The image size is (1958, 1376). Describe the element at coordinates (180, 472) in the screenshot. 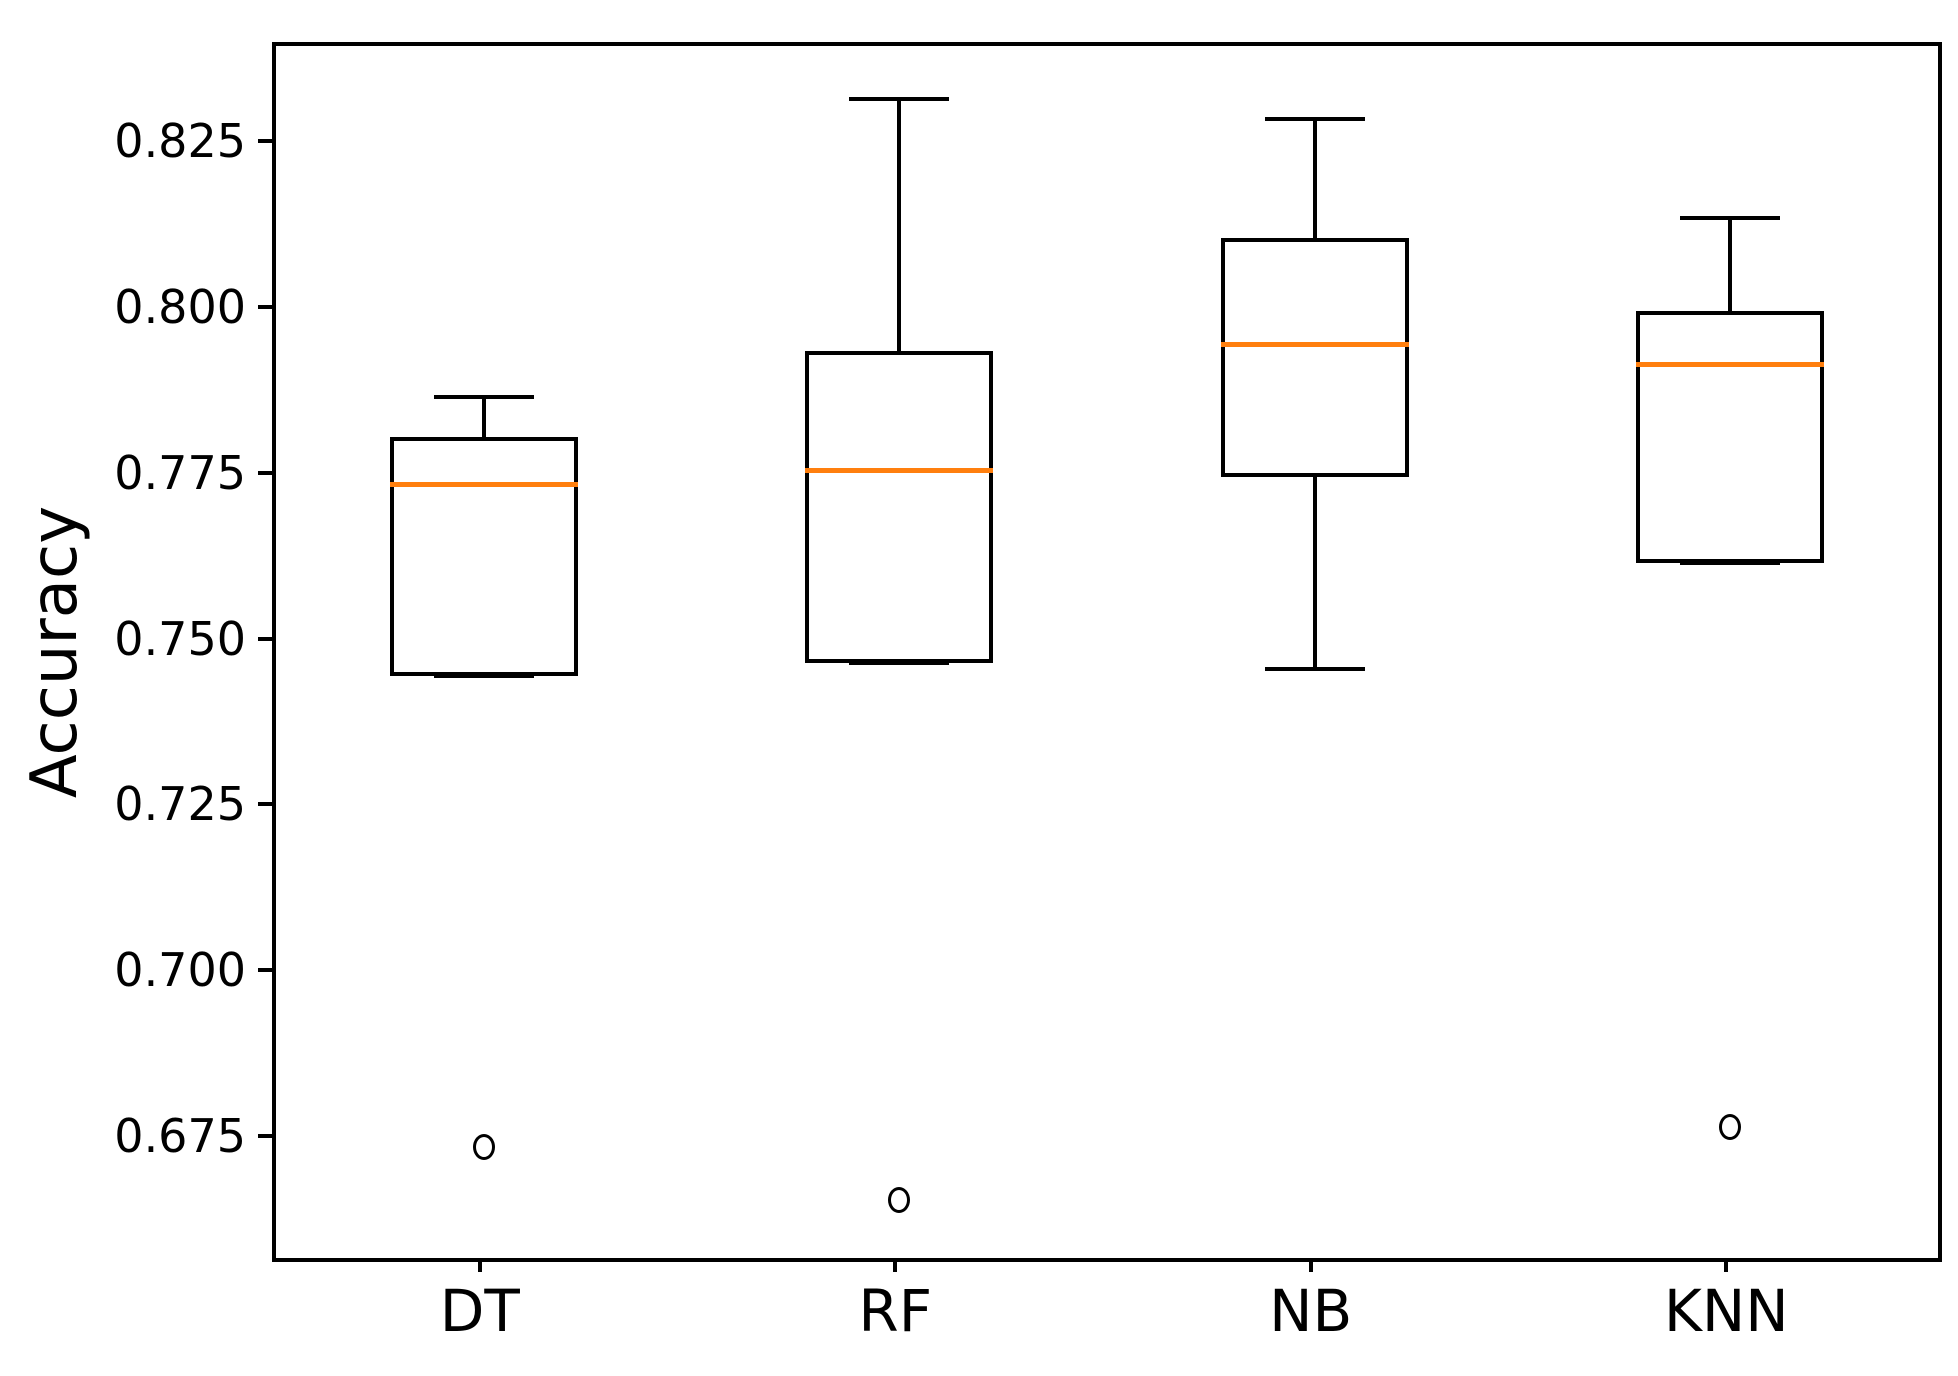

I see `y-tick-label: 0.775` at that location.